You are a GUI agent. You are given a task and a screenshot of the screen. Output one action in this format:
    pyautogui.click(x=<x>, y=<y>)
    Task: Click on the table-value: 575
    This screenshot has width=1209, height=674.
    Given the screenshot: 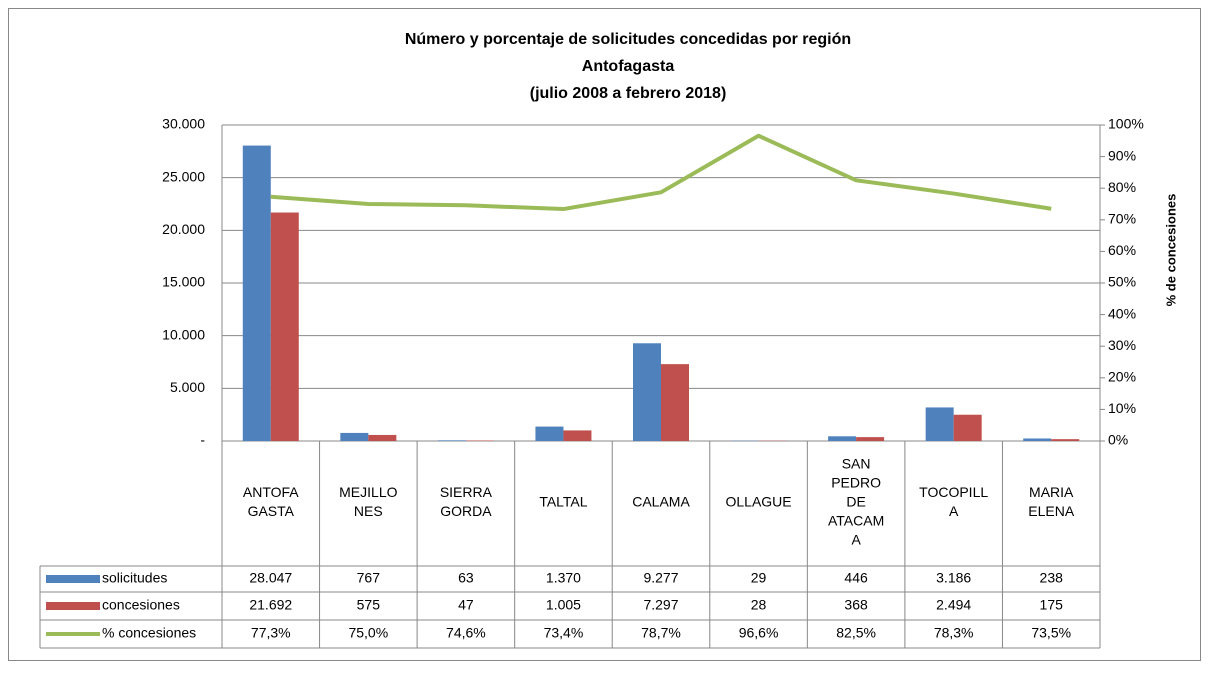 What is the action you would take?
    pyautogui.click(x=369, y=605)
    